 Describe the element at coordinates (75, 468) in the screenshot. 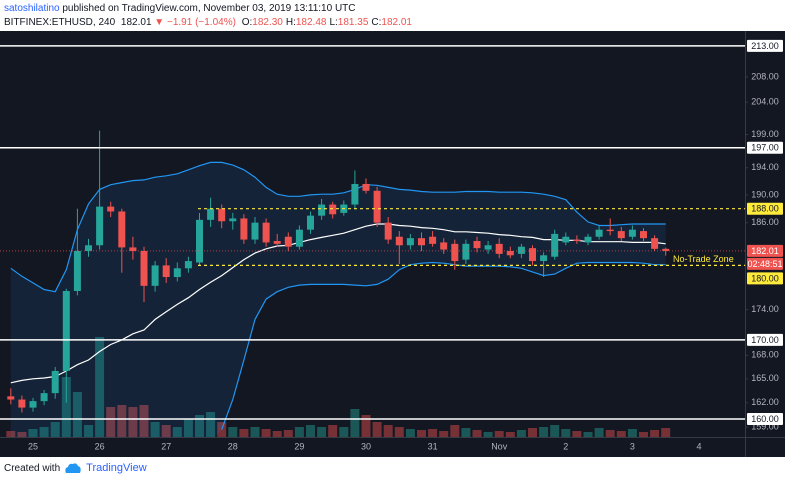

I see `footer: Created with TradingView` at that location.